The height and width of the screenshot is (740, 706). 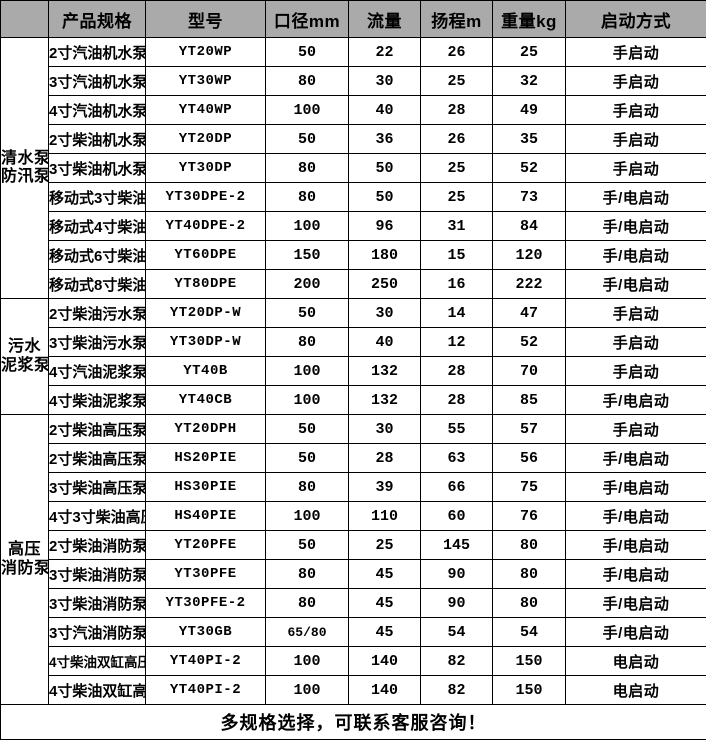 What do you see at coordinates (529, 487) in the screenshot?
I see `weight-cell: 75` at bounding box center [529, 487].